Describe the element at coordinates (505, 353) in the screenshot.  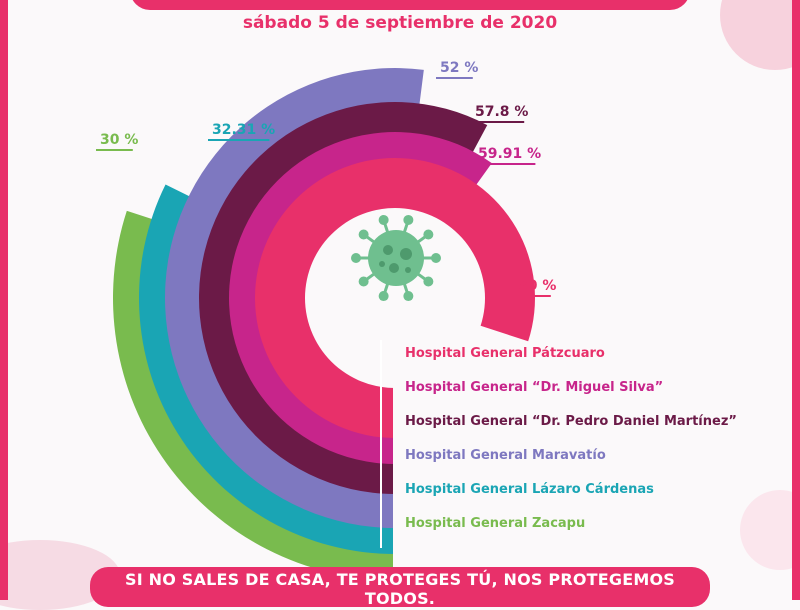
I see `legend-item: Hospital General Pátzcuaro` at that location.